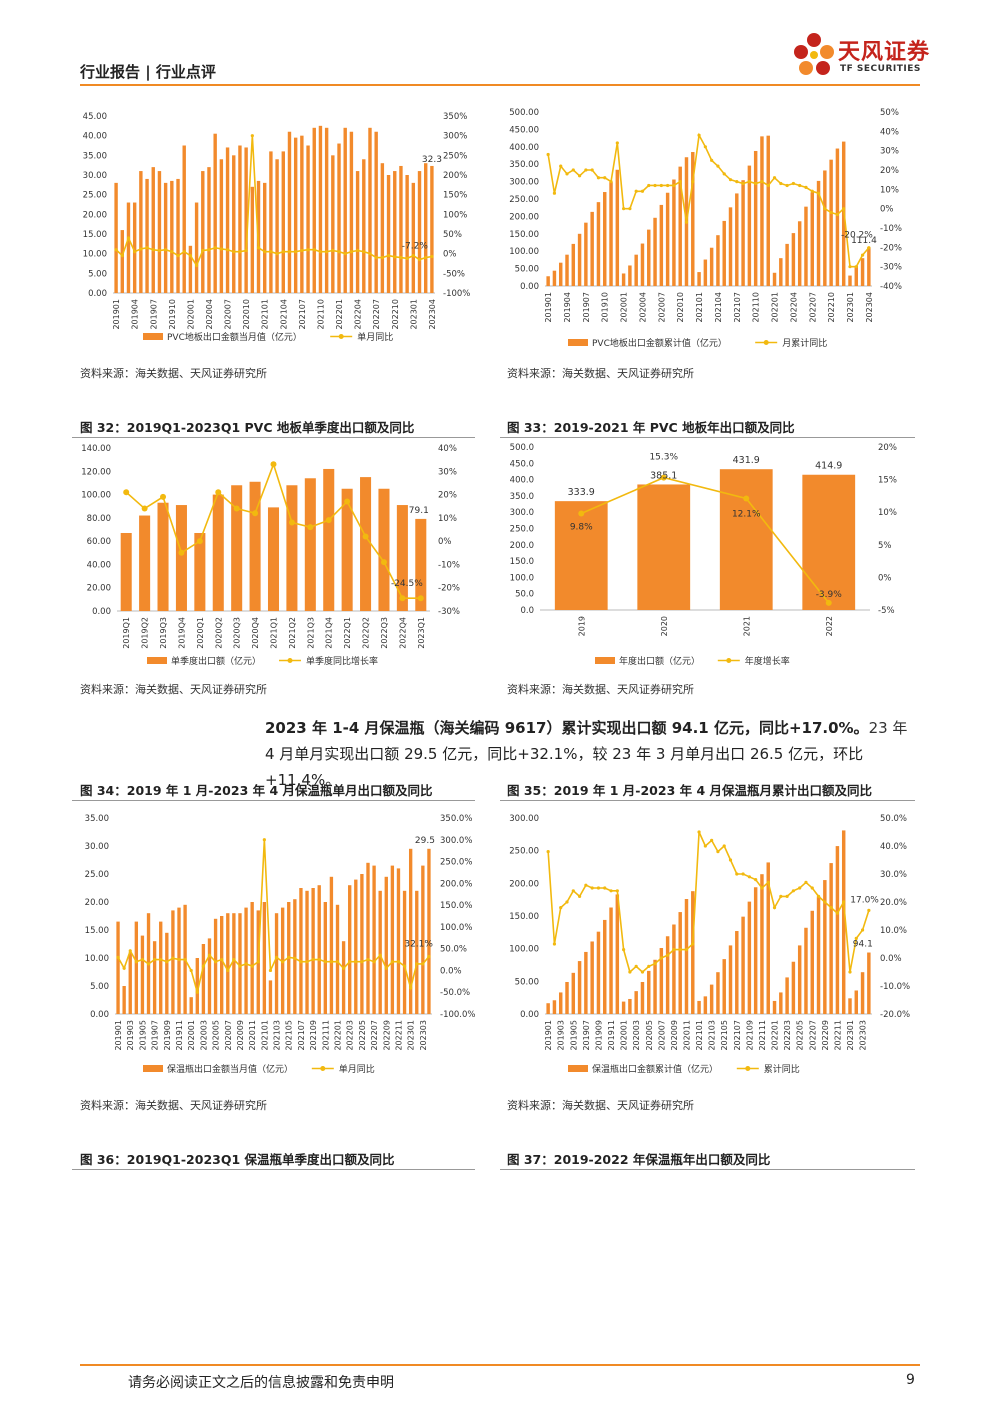  What do you see at coordinates (456, 819) in the screenshot?
I see `y-tick-right: 350.0%` at bounding box center [456, 819].